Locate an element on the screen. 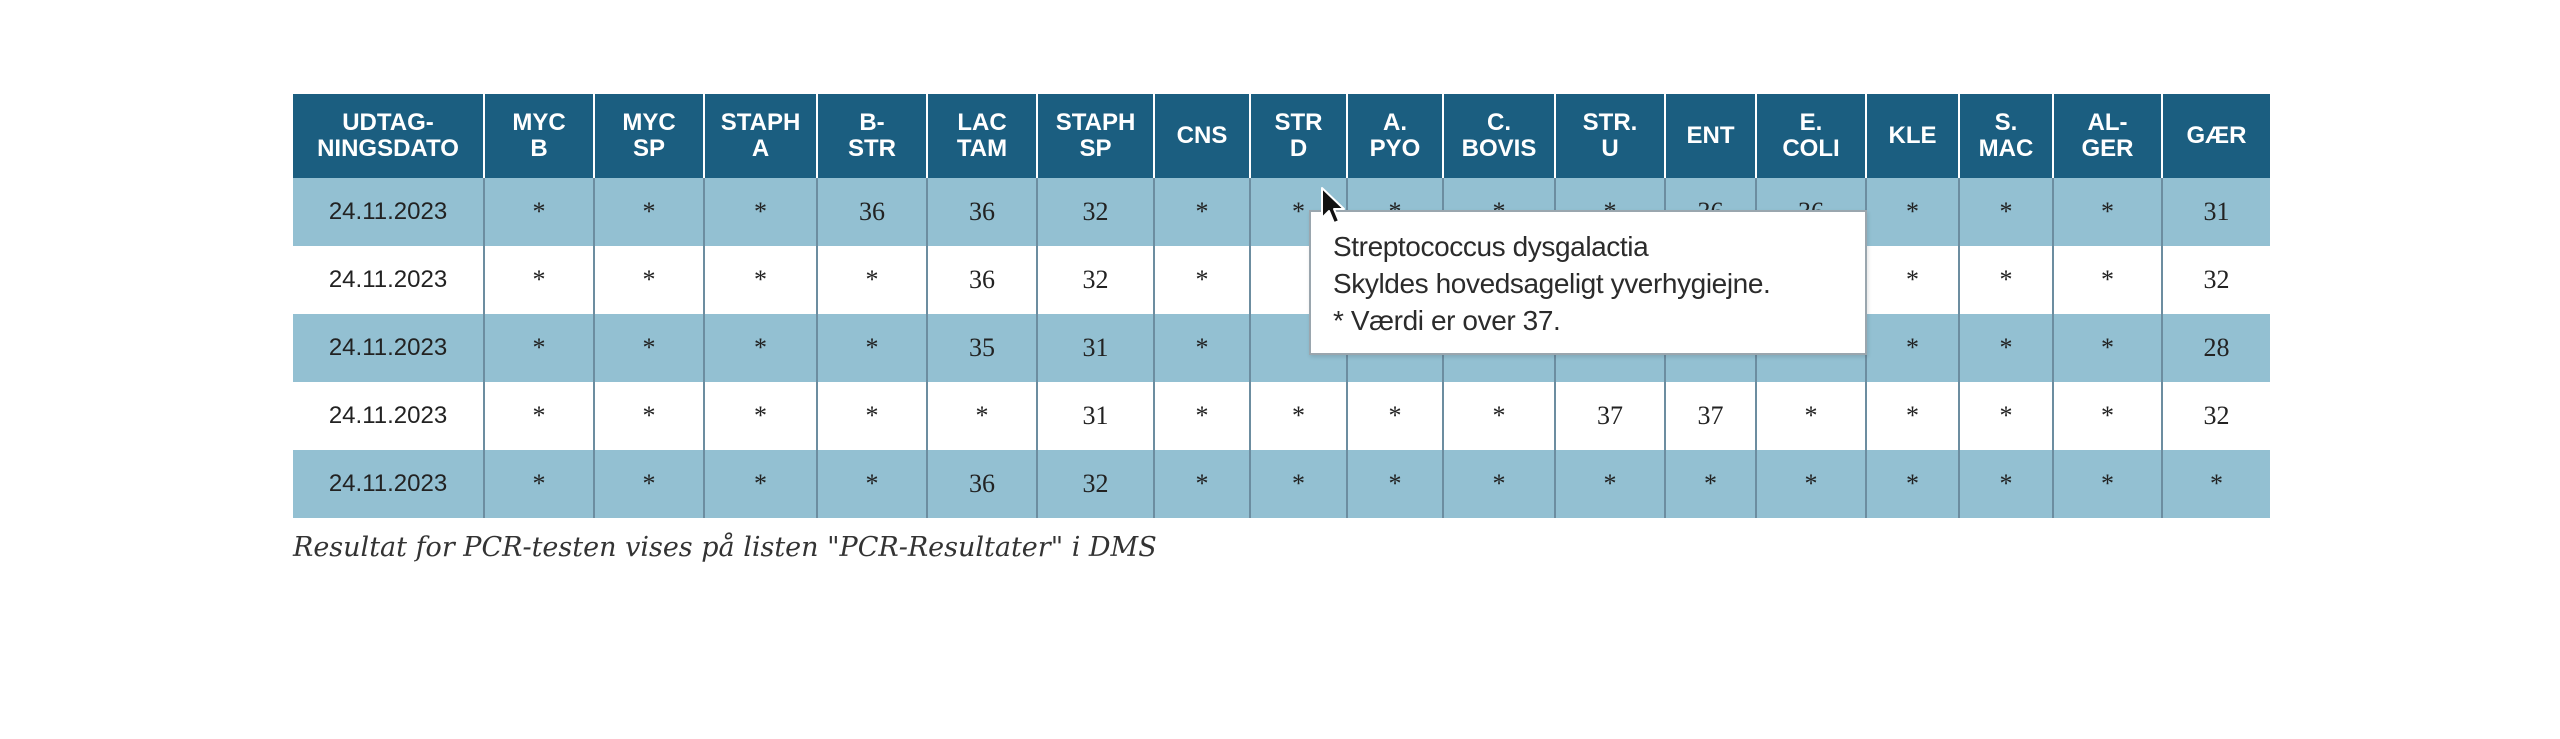 This screenshot has height=739, width=2560. table-row: 24.11.2023 * * * * 35 31 * * * * 28 is located at coordinates (1281, 348).